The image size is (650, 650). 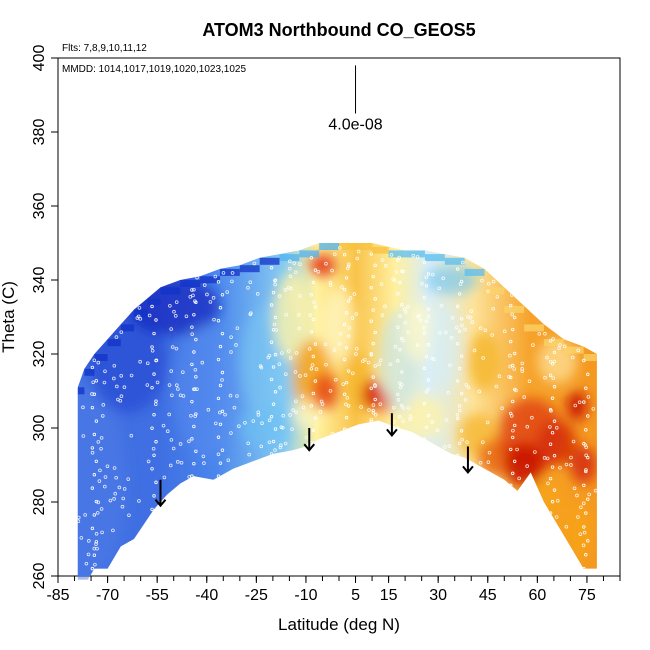 What do you see at coordinates (355, 595) in the screenshot?
I see `x-tick-label: 5` at bounding box center [355, 595].